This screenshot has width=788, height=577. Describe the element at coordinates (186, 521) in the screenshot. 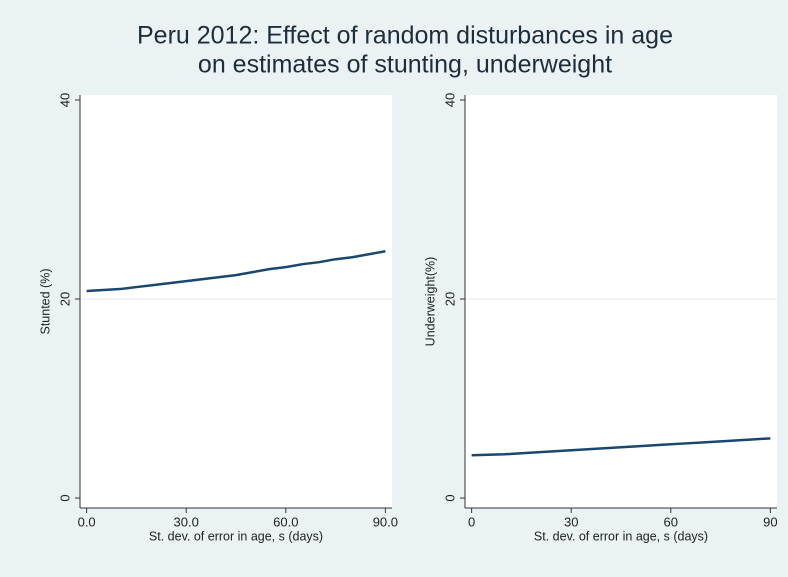

I see `x-tick-label: 30.0` at that location.